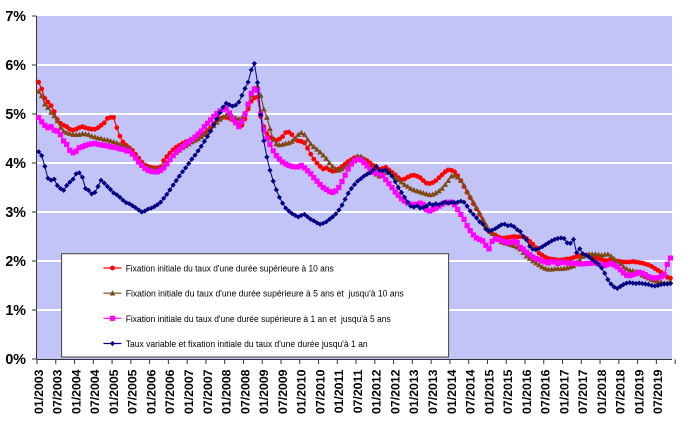 The height and width of the screenshot is (431, 700). Describe the element at coordinates (264, 391) in the screenshot. I see `svg-text: 01/2009` at that location.